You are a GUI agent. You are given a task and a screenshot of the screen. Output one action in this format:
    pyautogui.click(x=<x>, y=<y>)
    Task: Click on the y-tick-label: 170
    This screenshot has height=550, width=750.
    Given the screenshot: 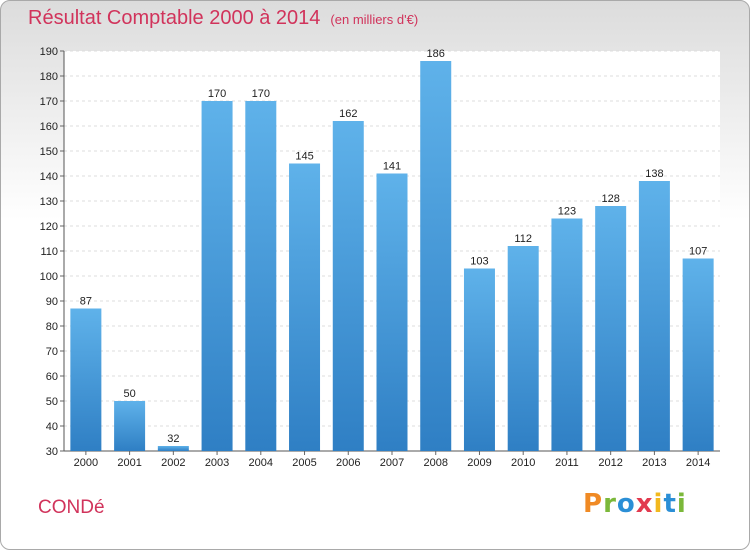 What is the action you would take?
    pyautogui.click(x=49, y=102)
    